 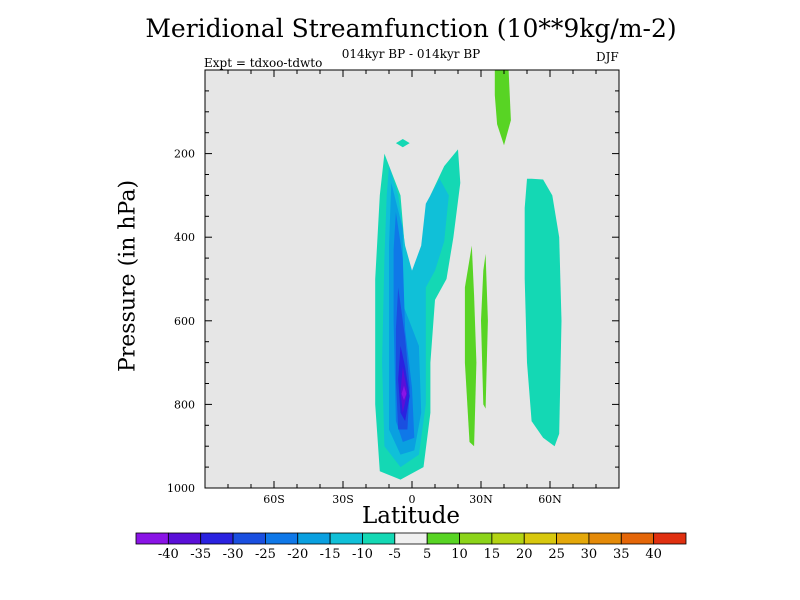 I want to click on season-label: DJF, so click(x=607, y=57).